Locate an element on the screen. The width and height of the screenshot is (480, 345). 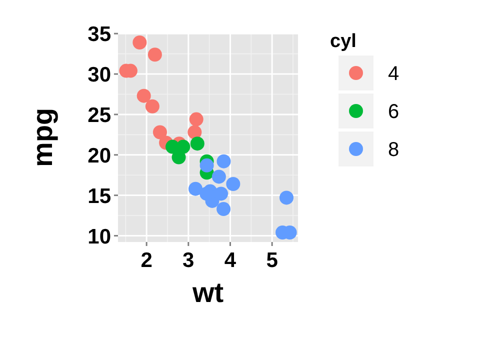
legend-label: 4 is located at coordinates (394, 74).